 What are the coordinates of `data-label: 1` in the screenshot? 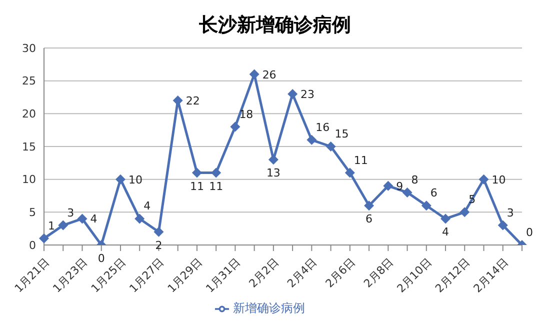 It's located at (51, 225).